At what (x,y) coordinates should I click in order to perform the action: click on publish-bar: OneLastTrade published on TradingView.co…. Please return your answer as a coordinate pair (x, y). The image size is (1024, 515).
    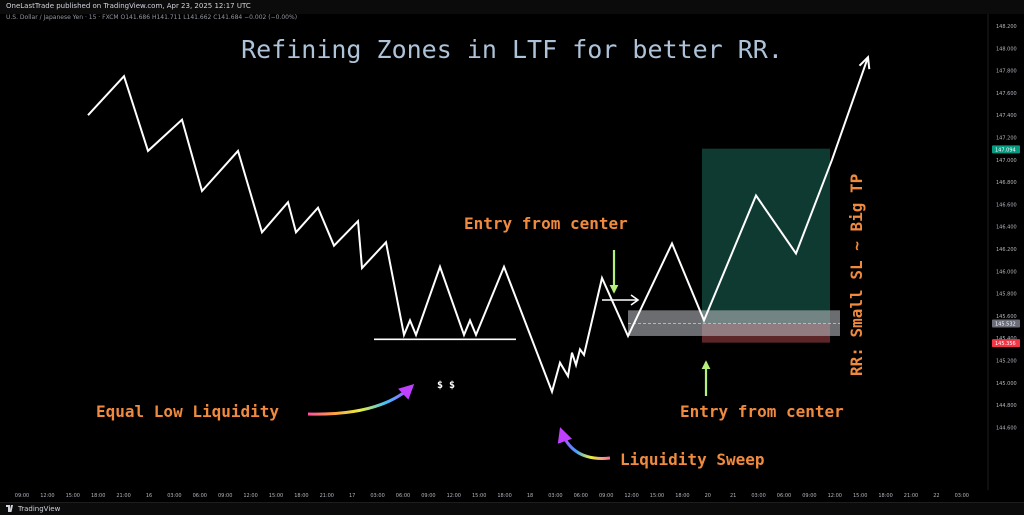
    Looking at the image, I should click on (512, 7).